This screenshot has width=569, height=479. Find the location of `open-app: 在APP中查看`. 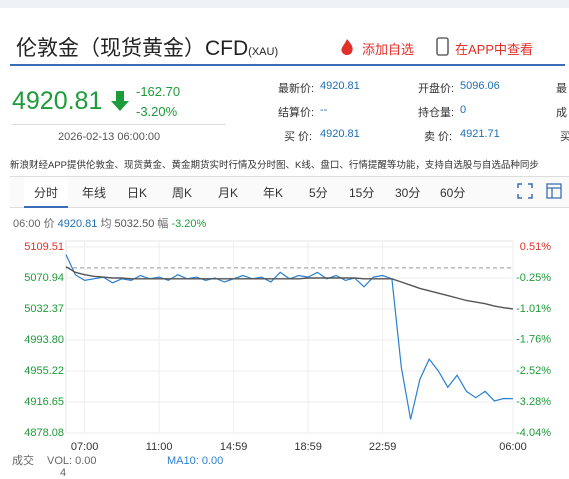

open-app: 在APP中查看 is located at coordinates (494, 49).